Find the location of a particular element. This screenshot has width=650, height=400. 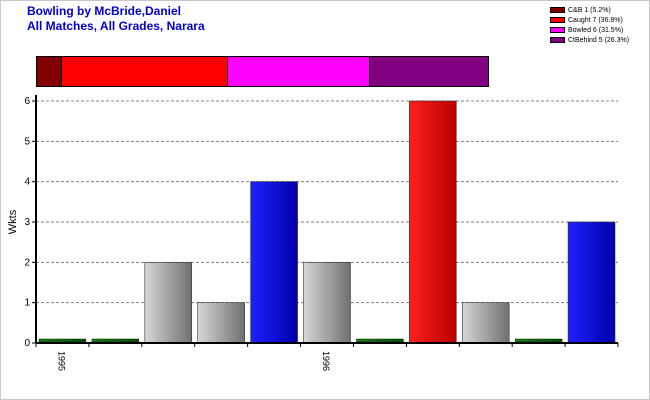

x-tick-label: 1995 is located at coordinates (61, 361).